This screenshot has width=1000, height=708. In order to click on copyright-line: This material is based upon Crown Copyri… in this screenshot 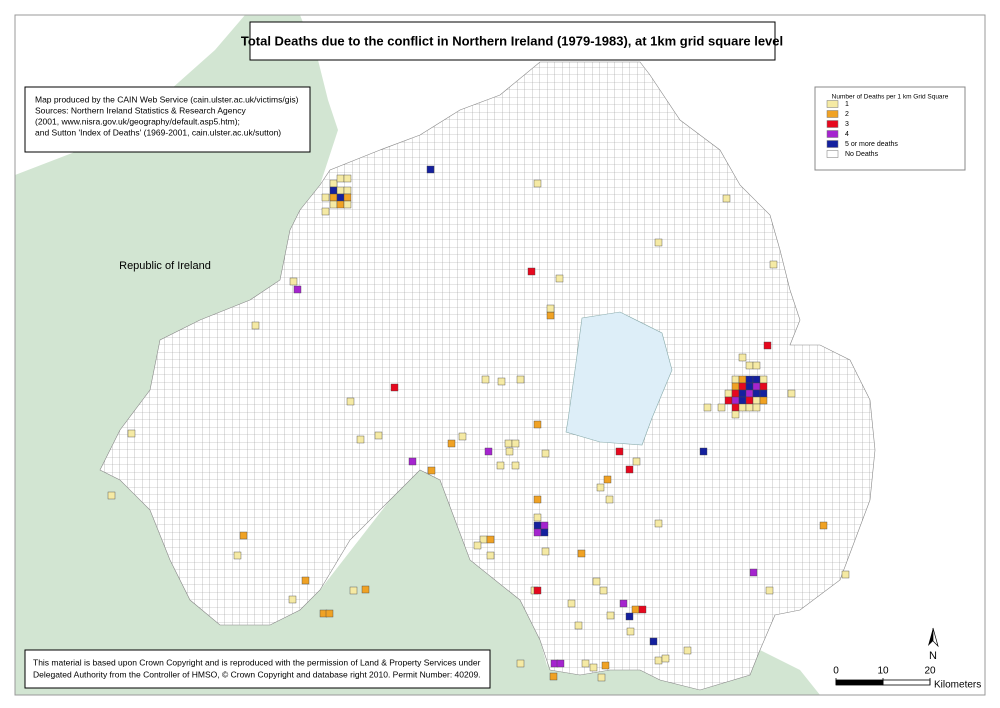, I will do `click(257, 662)`.